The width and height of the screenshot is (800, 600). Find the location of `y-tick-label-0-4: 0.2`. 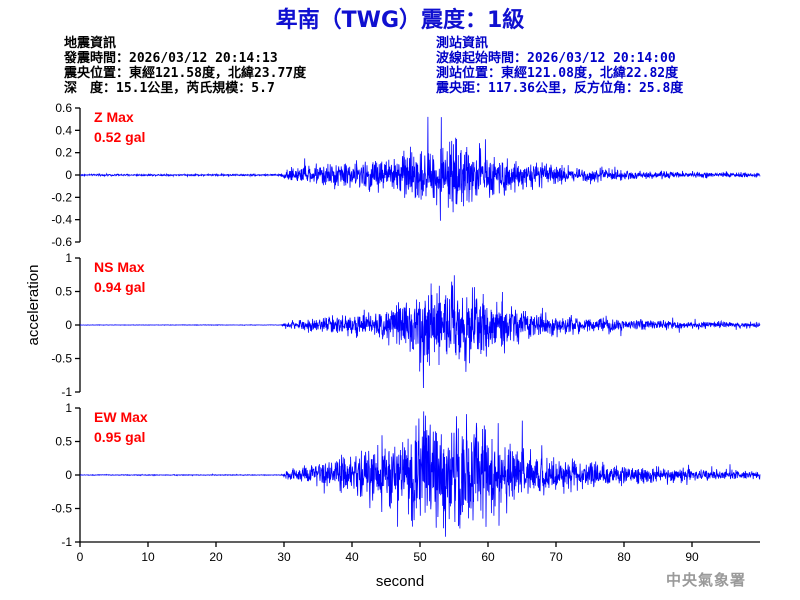

y-tick-label-0-4: 0.2 is located at coordinates (63, 153).